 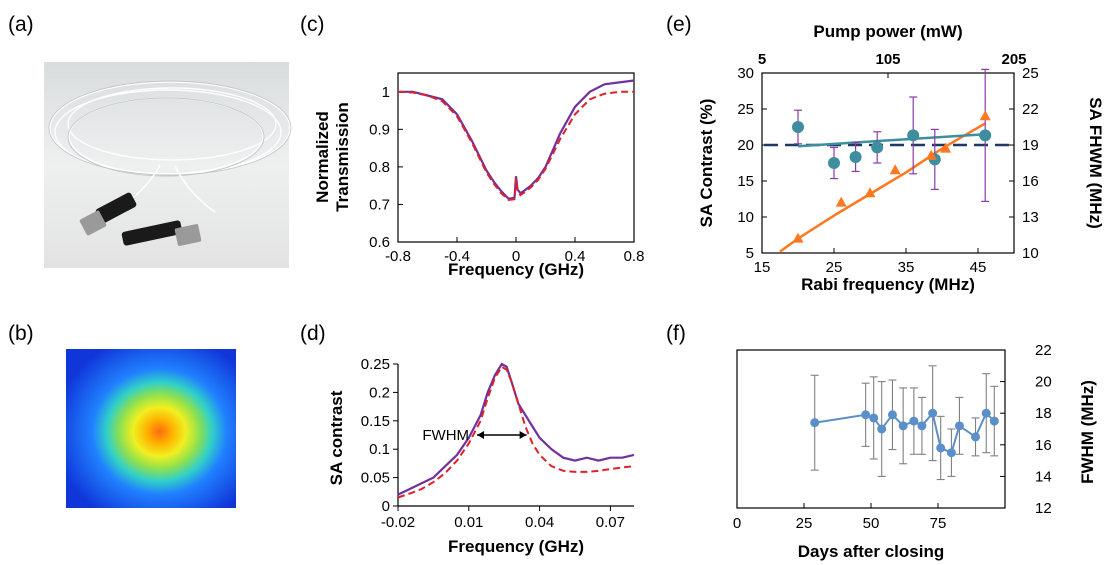 What do you see at coordinates (161, 233) in the screenshot?
I see `fc-connector-right` at bounding box center [161, 233].